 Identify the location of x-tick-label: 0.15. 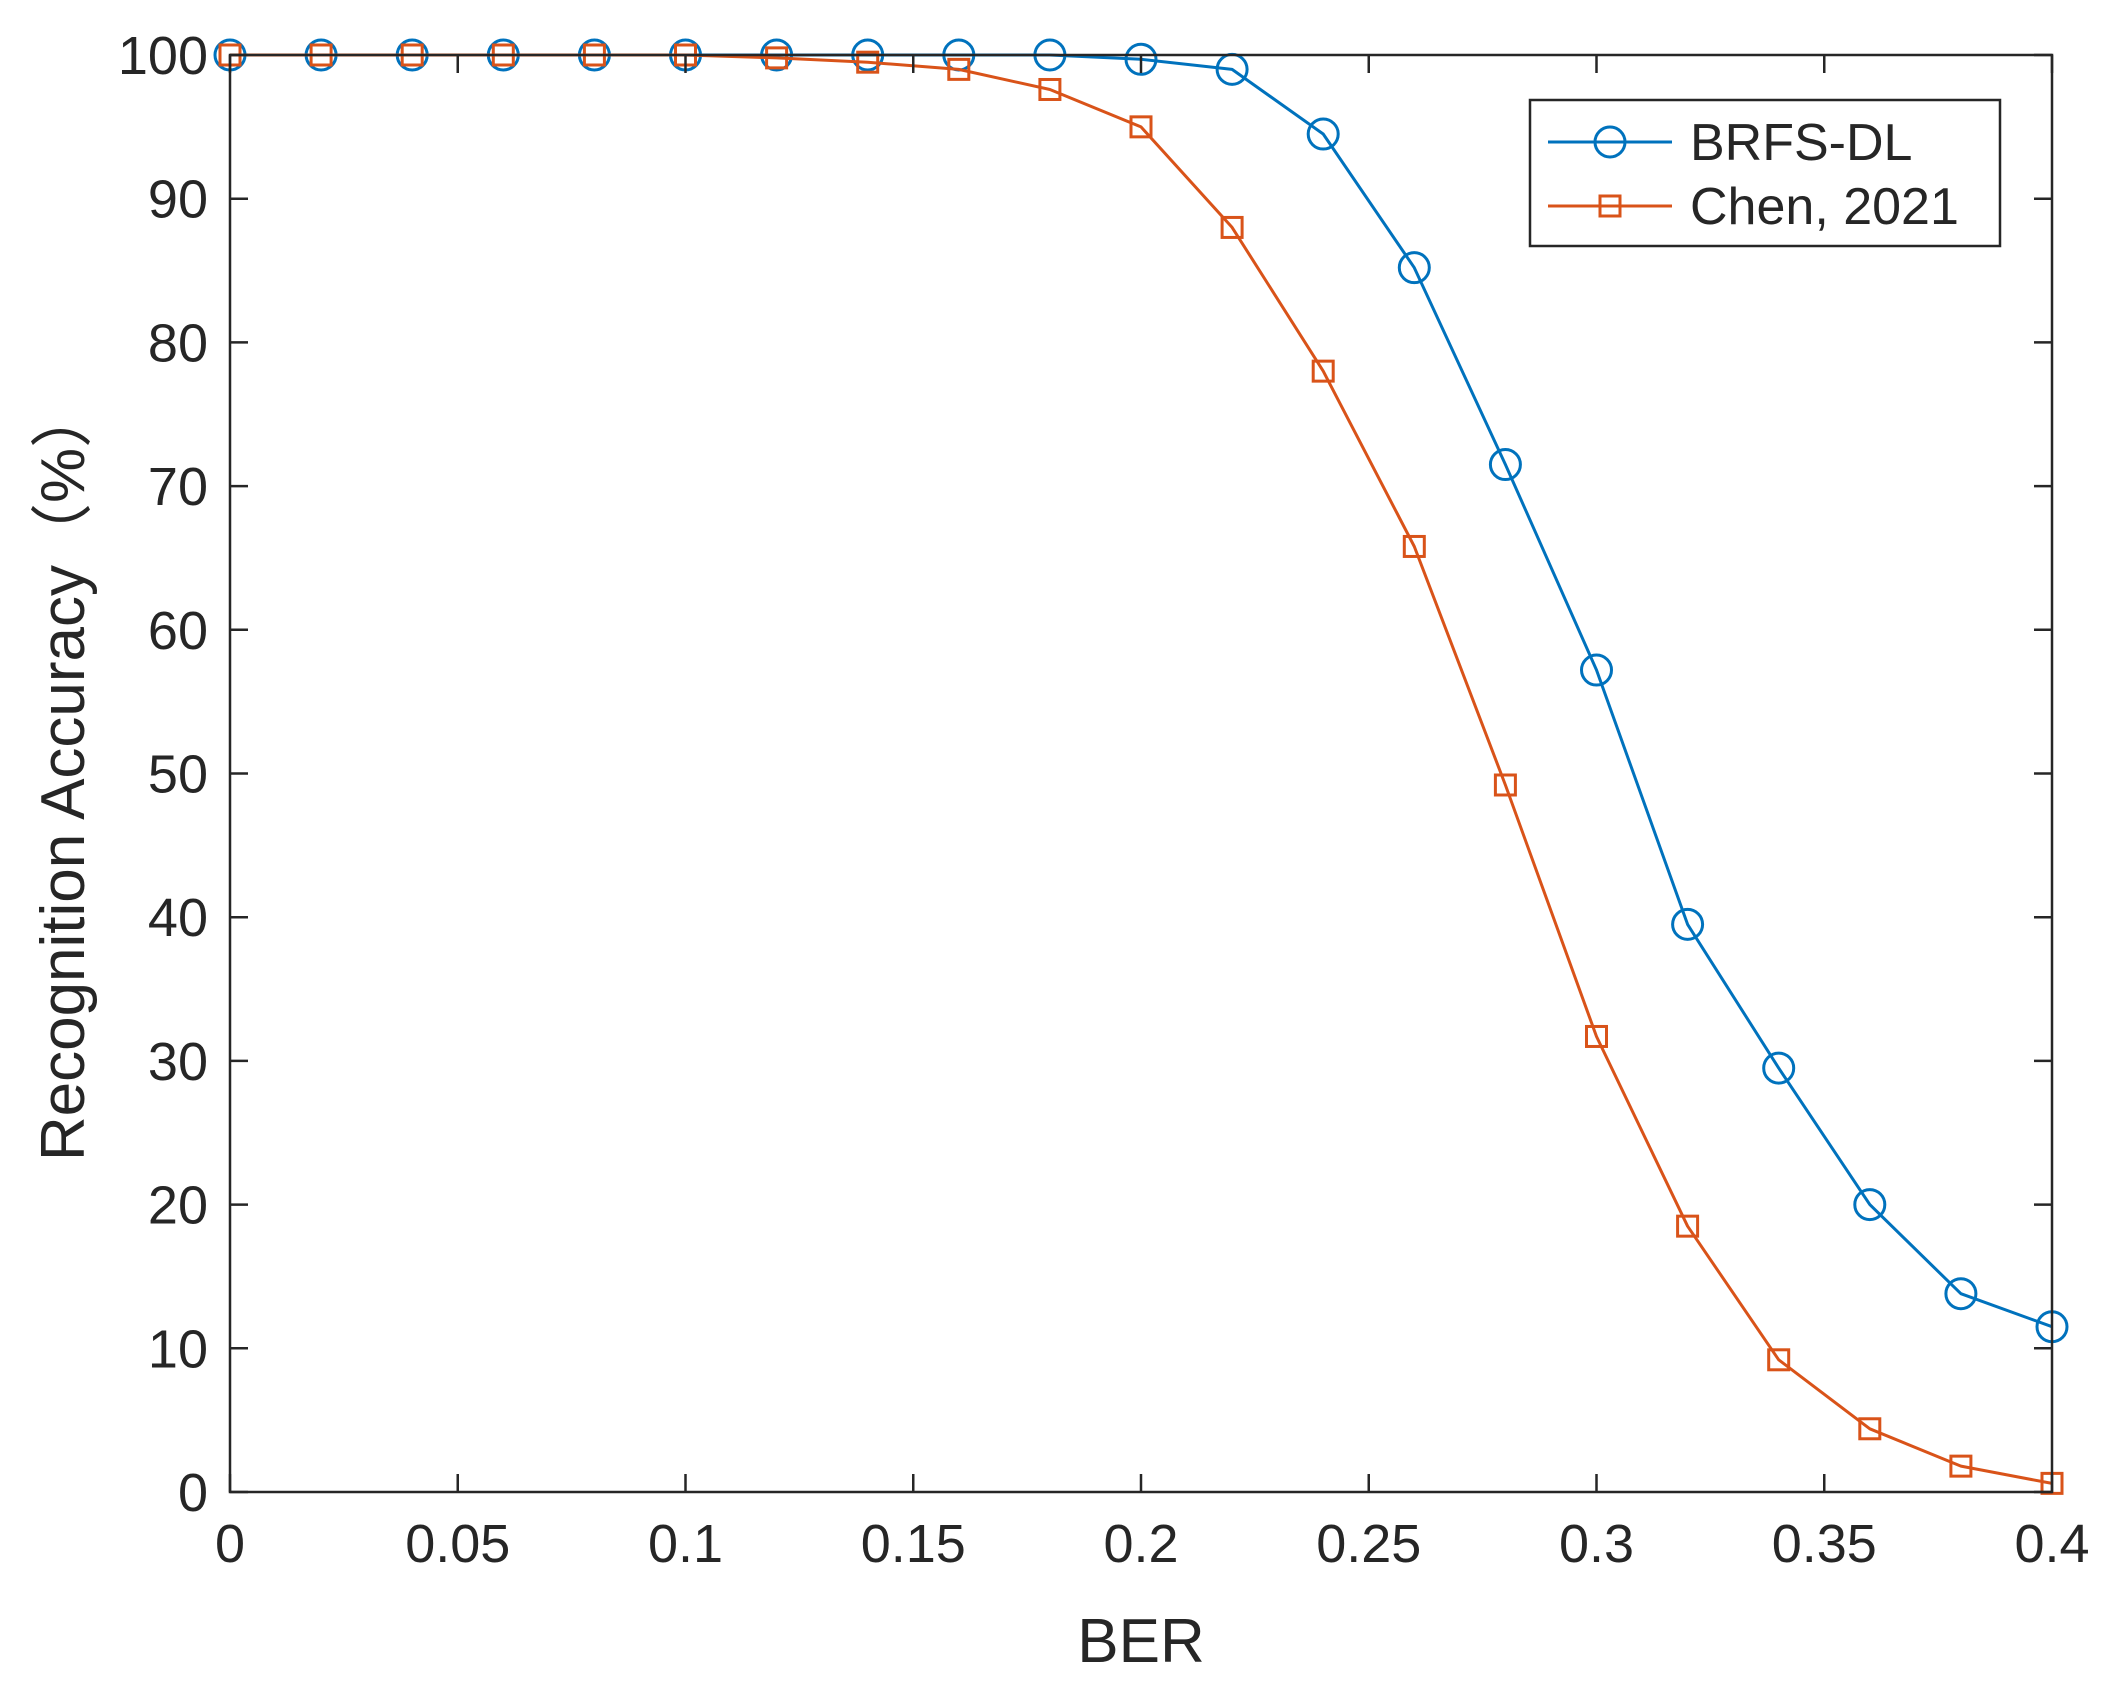
(913, 1544).